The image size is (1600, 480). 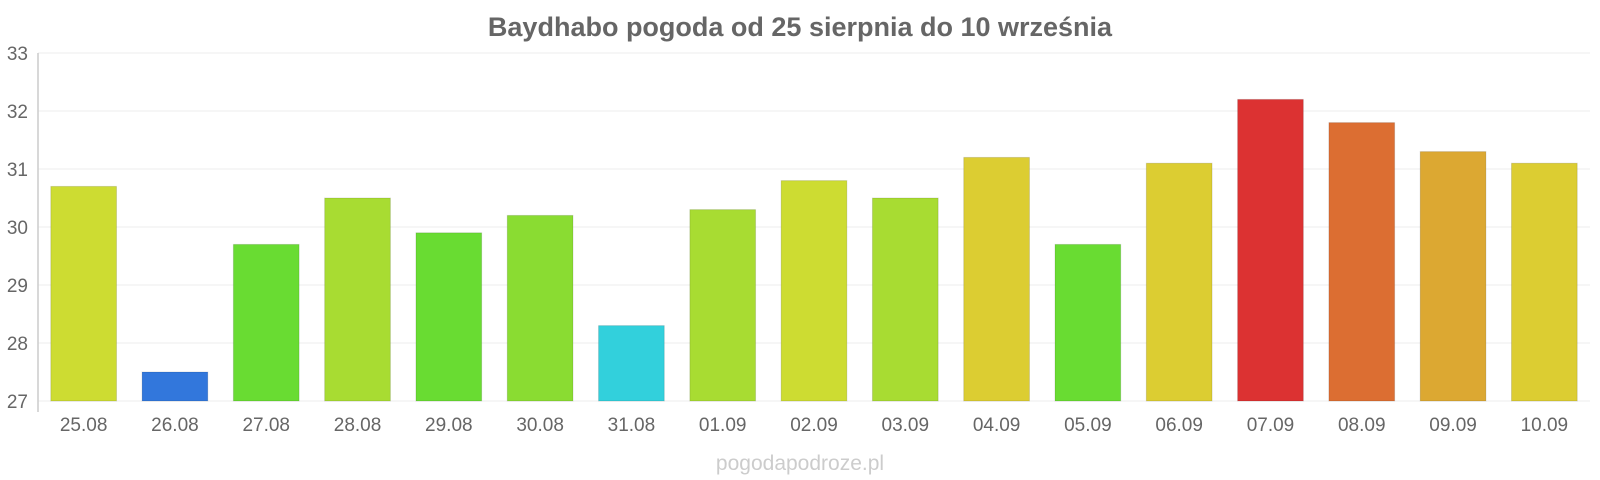 I want to click on site-credit: pogodapodroze.pl, so click(x=800, y=463).